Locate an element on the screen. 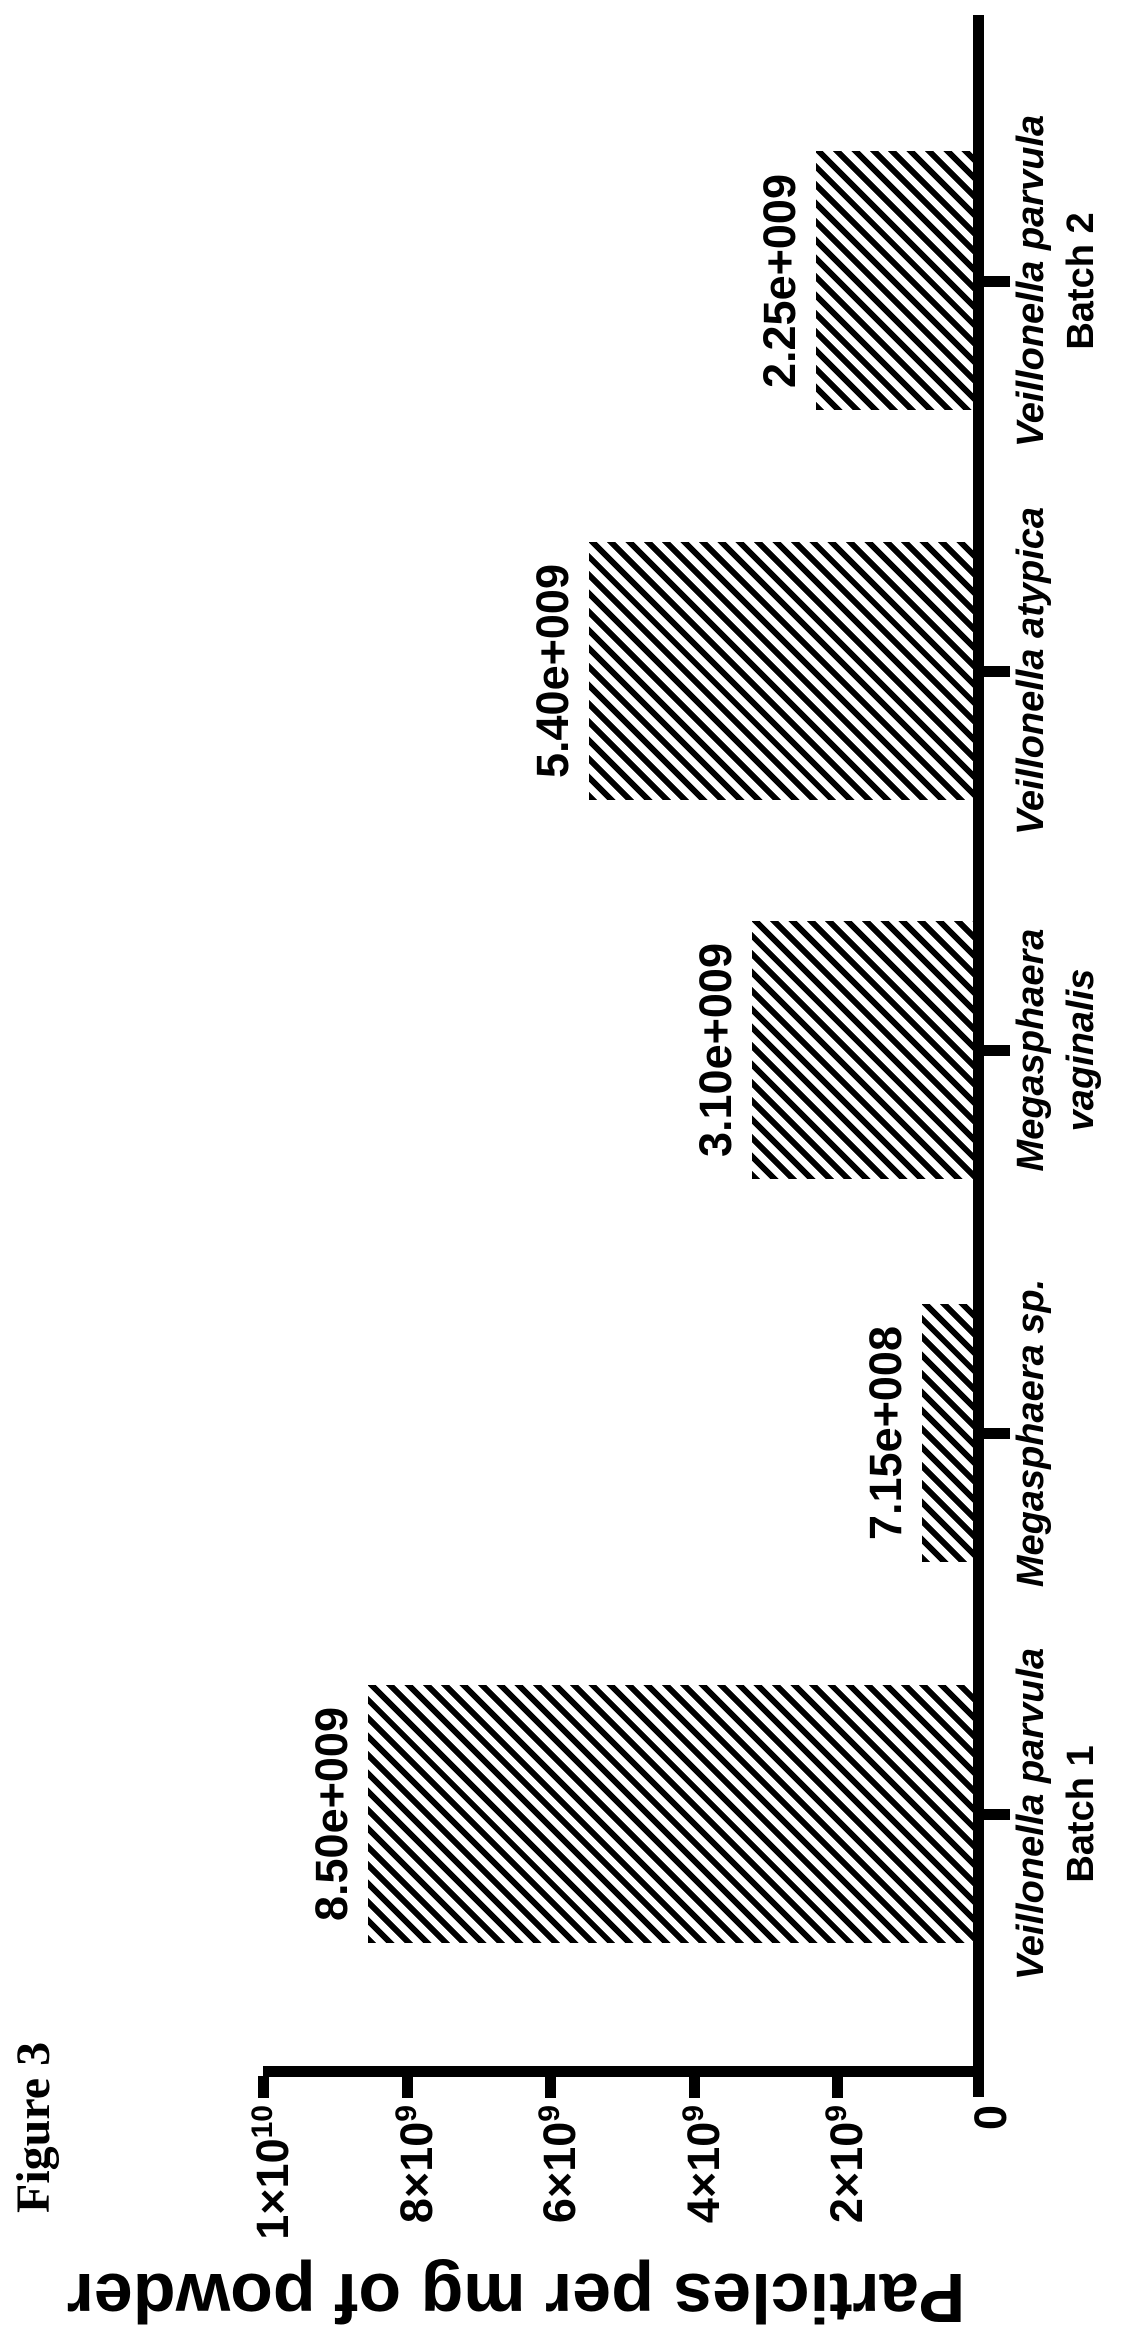 The height and width of the screenshot is (2343, 1122). y-tick-label-base: 4×10 is located at coordinates (703, 2172).